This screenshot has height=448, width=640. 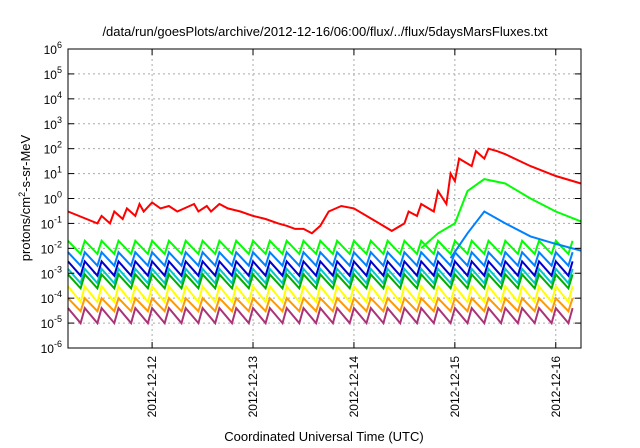 What do you see at coordinates (51, 222) in the screenshot?
I see `y-tick-label: 10⁻¹` at bounding box center [51, 222].